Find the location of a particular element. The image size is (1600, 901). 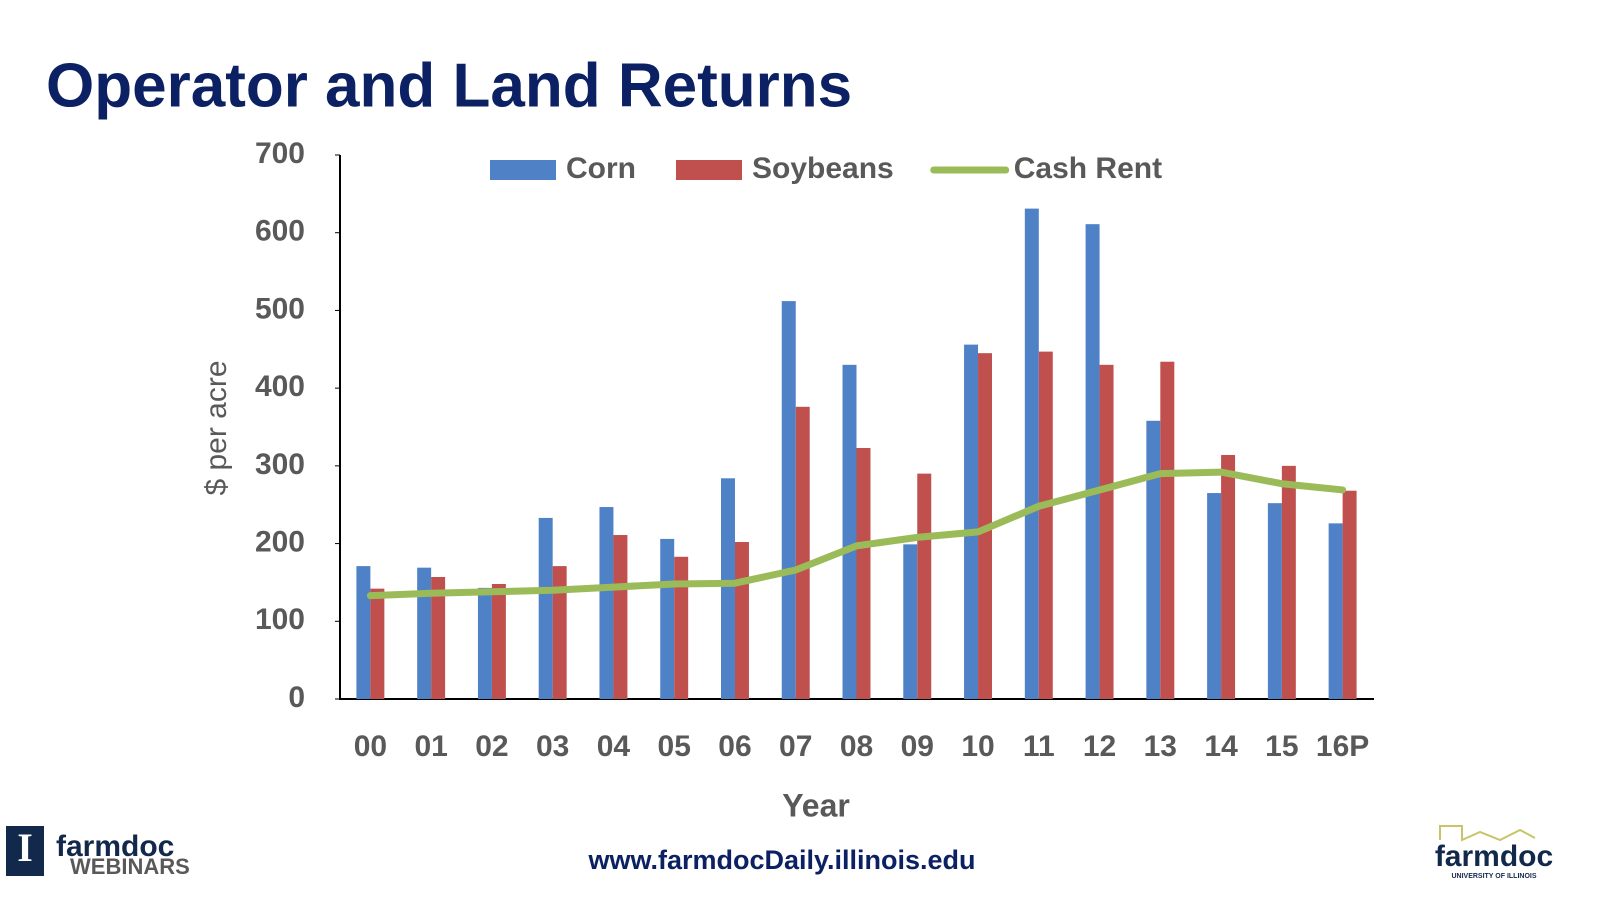

logo-block is located at coordinates (25, 851).